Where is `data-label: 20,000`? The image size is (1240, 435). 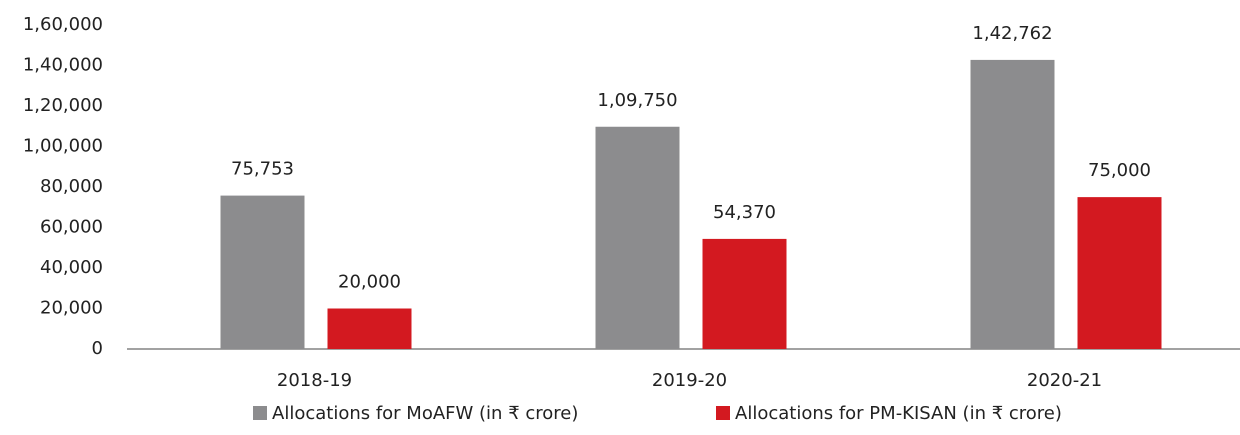
data-label: 20,000 is located at coordinates (369, 282).